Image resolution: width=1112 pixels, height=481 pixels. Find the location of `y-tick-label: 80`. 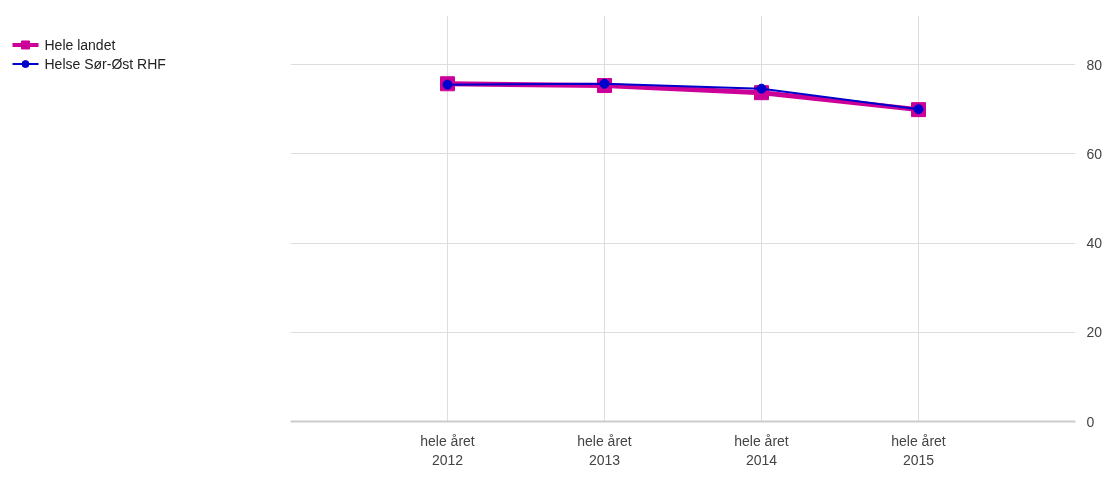

y-tick-label: 80 is located at coordinates (1094, 64).